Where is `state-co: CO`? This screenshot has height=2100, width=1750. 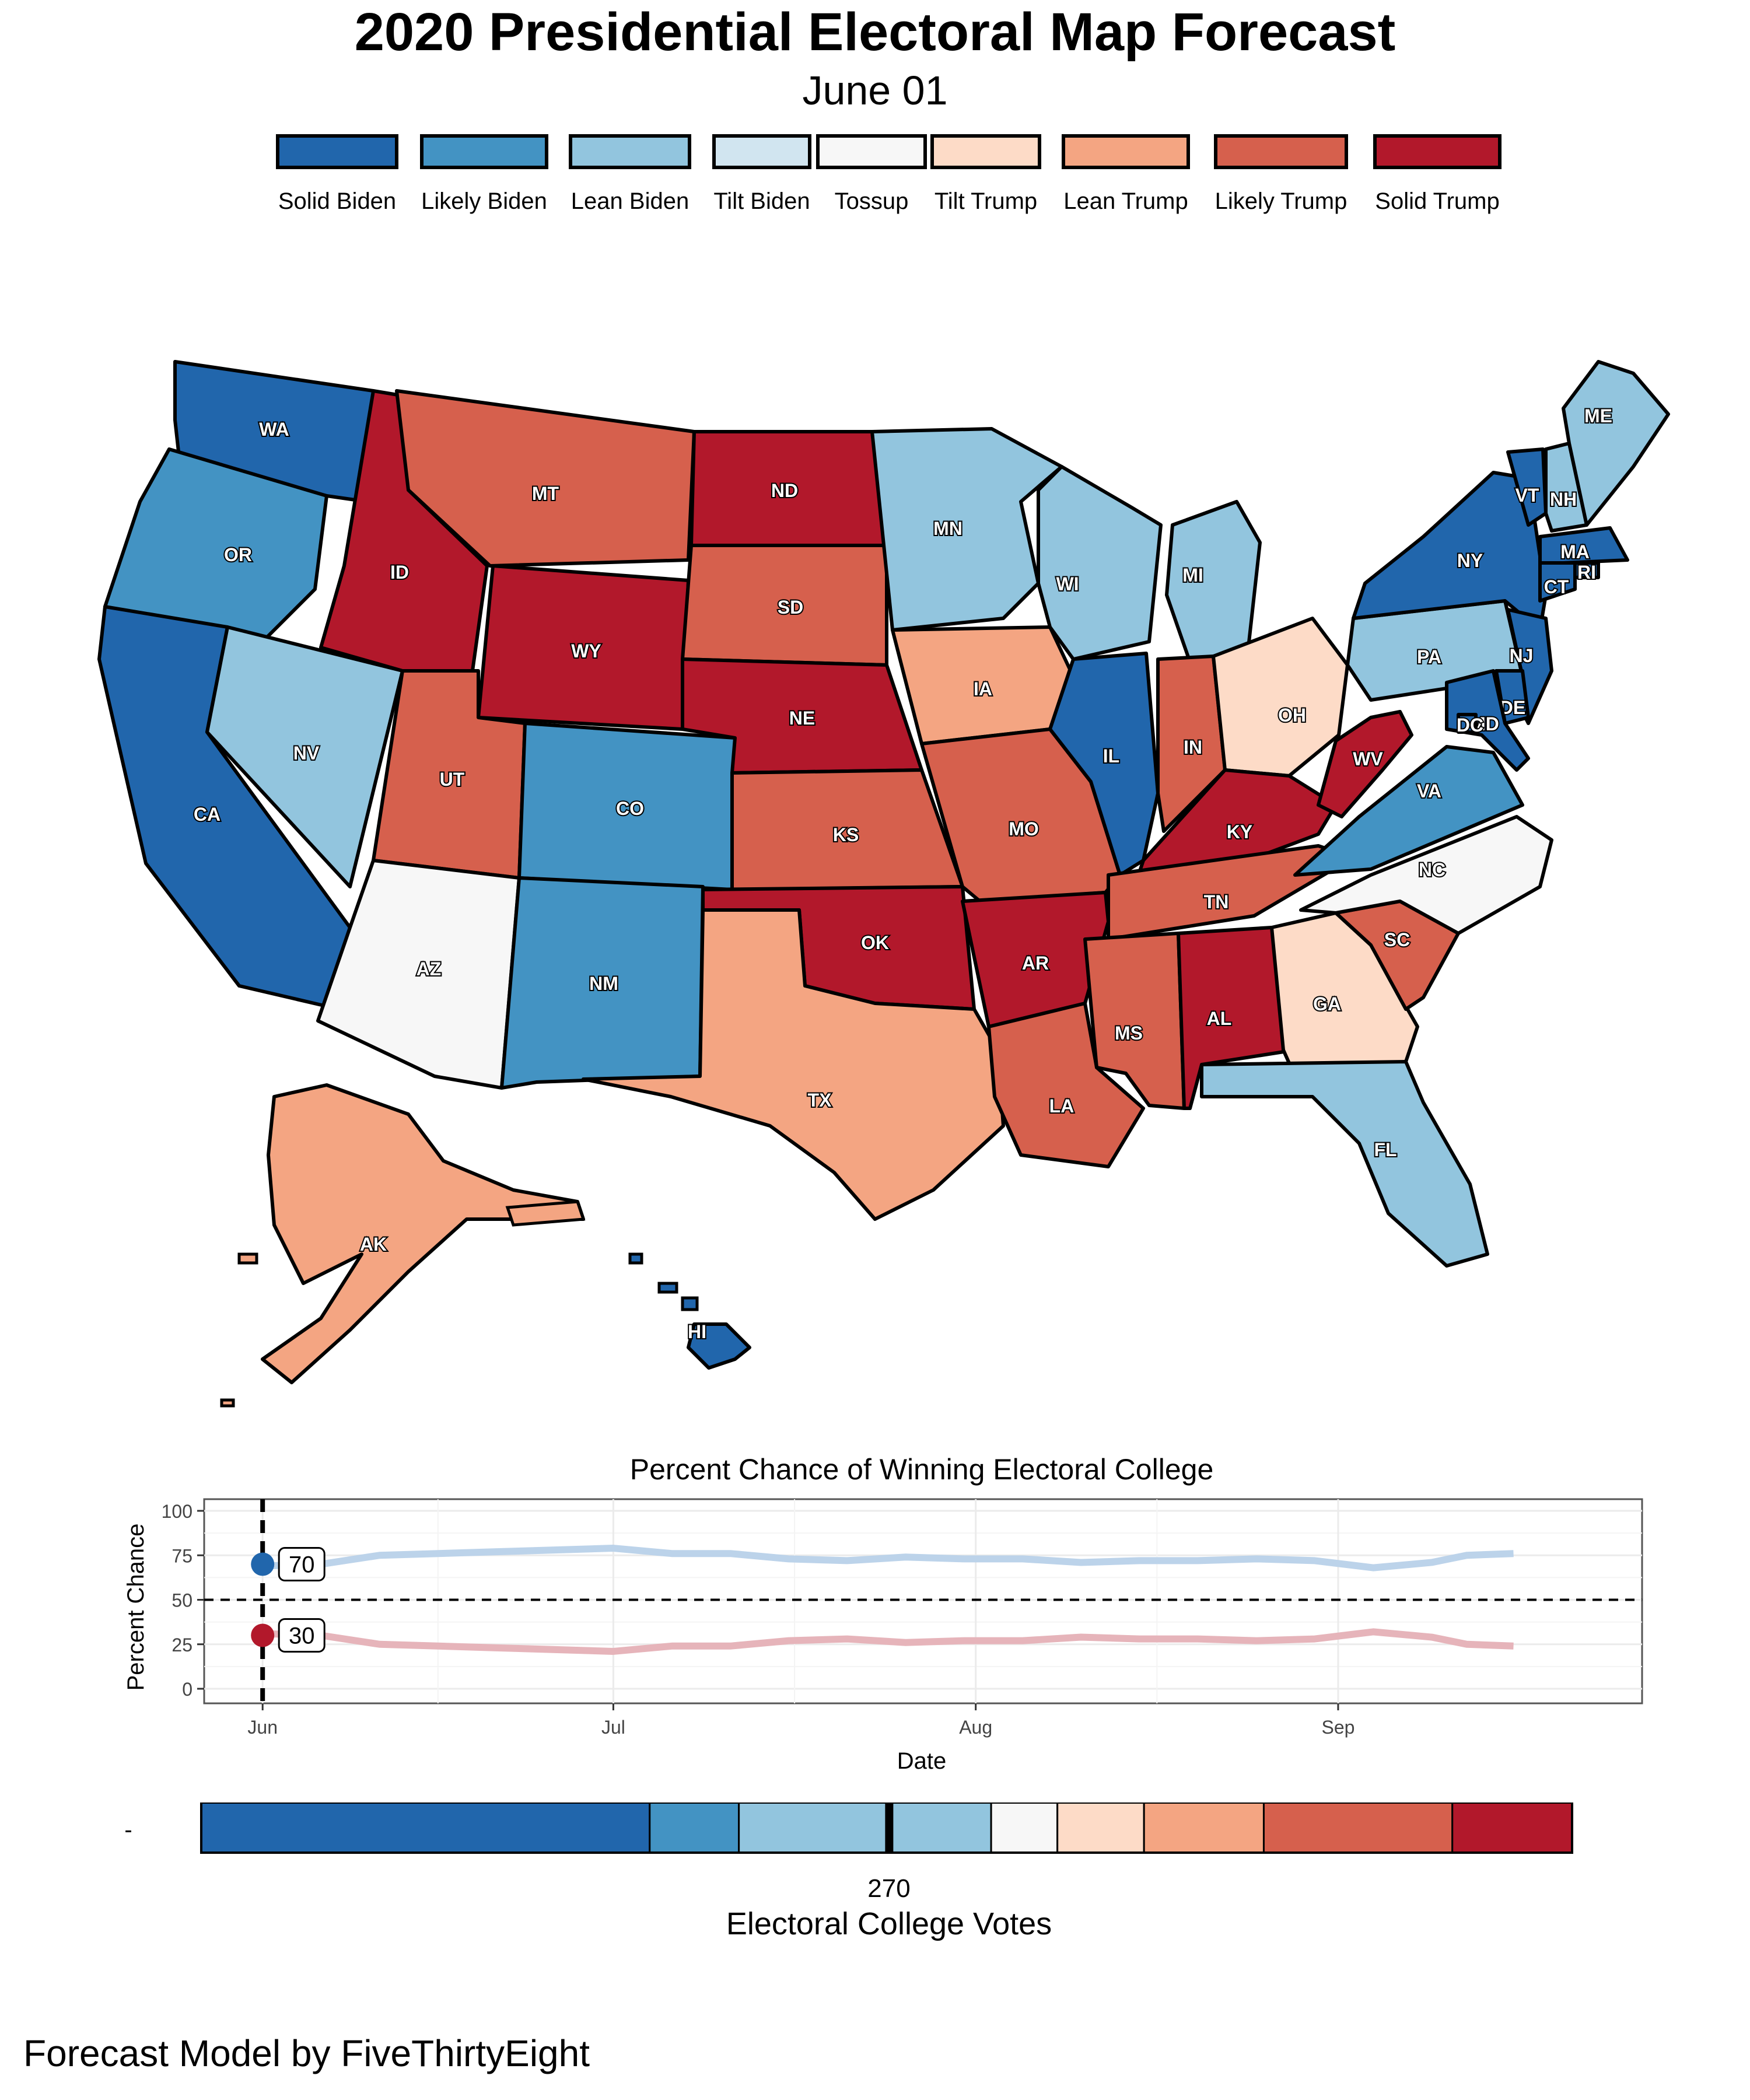
state-co: CO is located at coordinates (627, 806).